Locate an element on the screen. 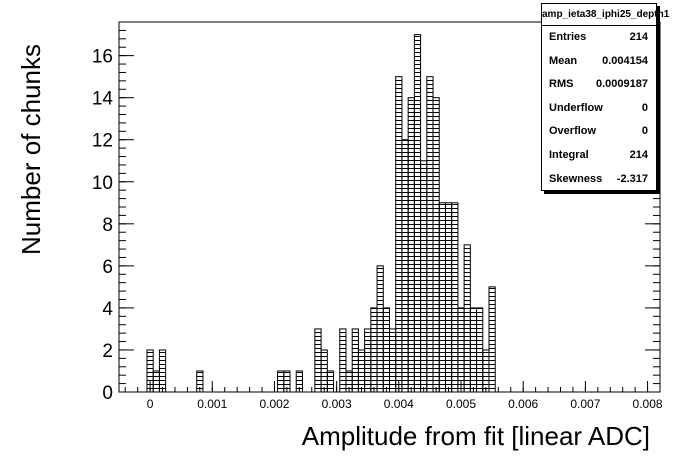 The height and width of the screenshot is (473, 696). stats-label: Integral is located at coordinates (569, 154).